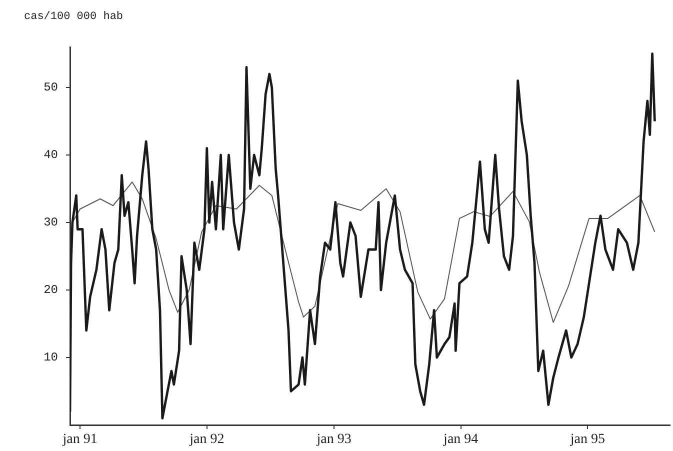 This screenshot has height=451, width=673. Describe the element at coordinates (74, 16) in the screenshot. I see `y-axis-title: cas/100 000 hab` at that location.